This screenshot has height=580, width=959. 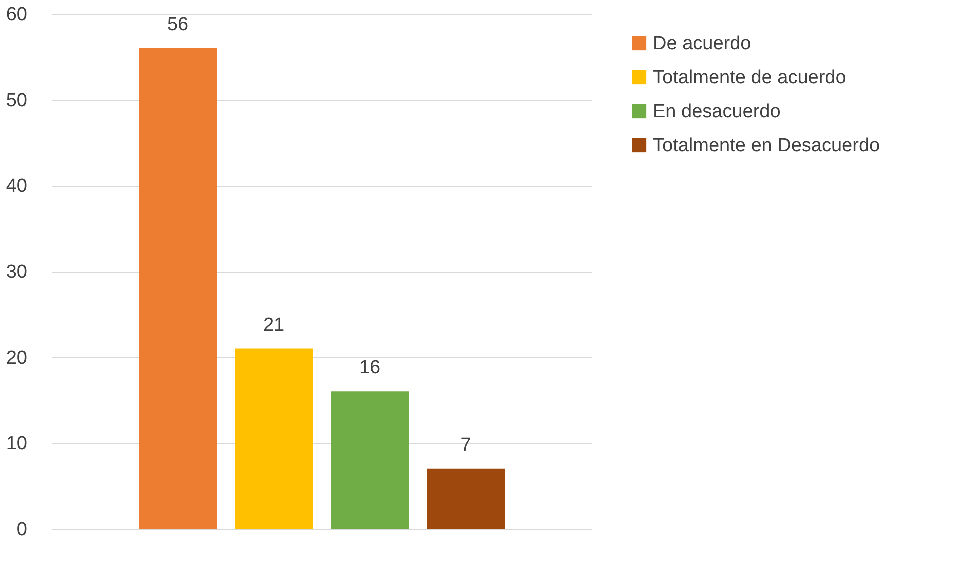 I want to click on y-tick-label: 40, so click(x=17, y=187).